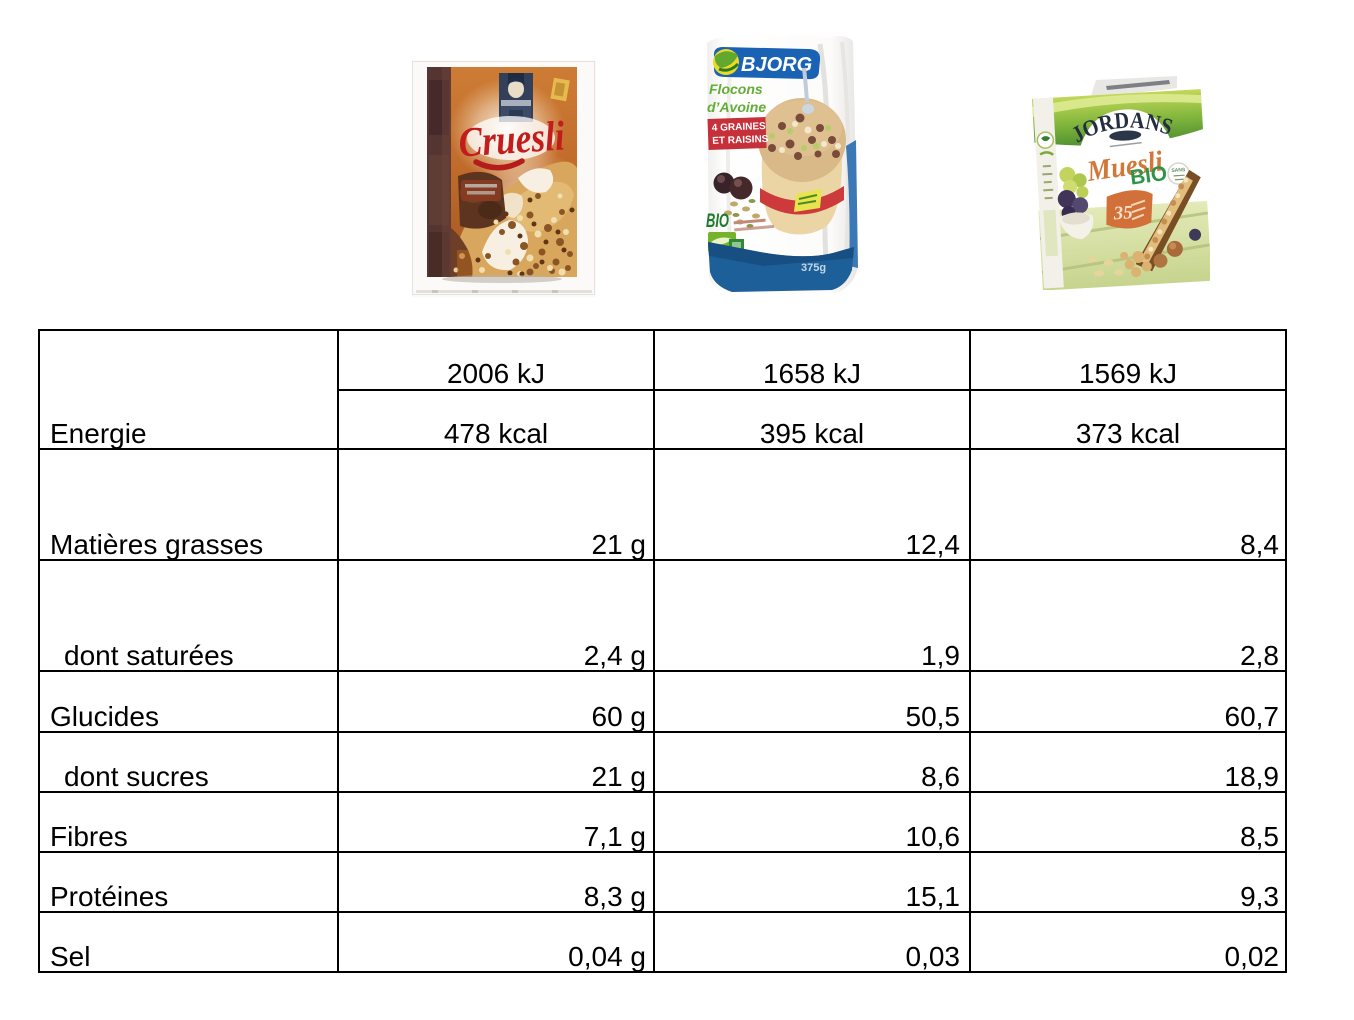  What do you see at coordinates (736, 107) in the screenshot?
I see `svg-text: d’Avoine` at bounding box center [736, 107].